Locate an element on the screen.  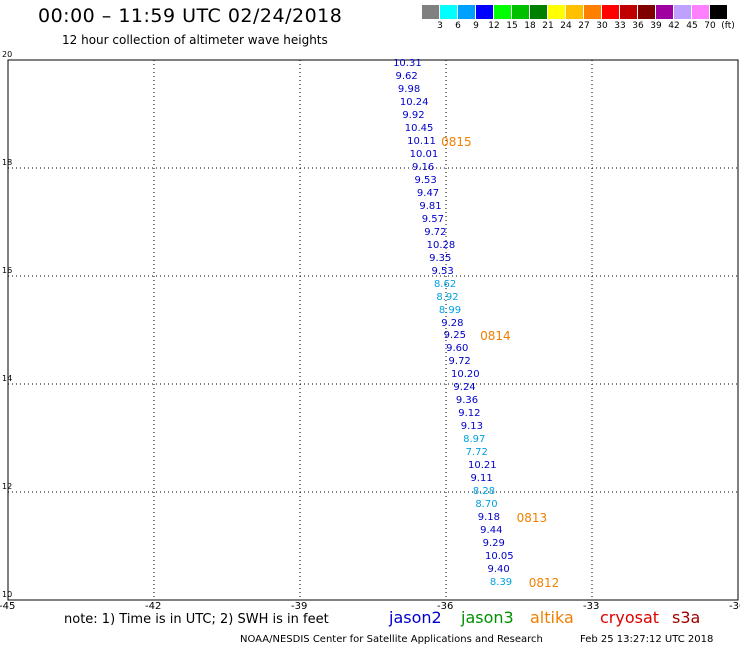
color-scale-label: 6 is located at coordinates (458, 26).